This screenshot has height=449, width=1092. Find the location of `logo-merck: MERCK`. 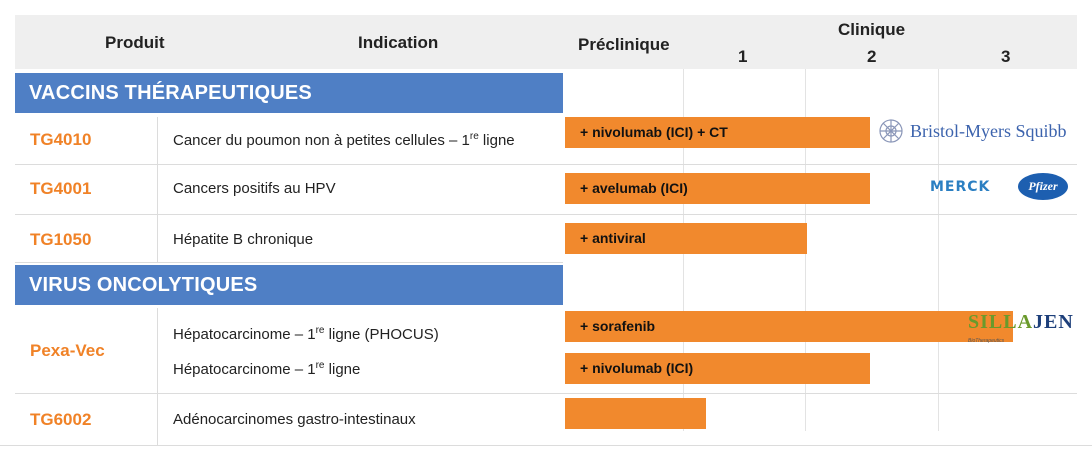

logo-merck: MERCK is located at coordinates (960, 187).